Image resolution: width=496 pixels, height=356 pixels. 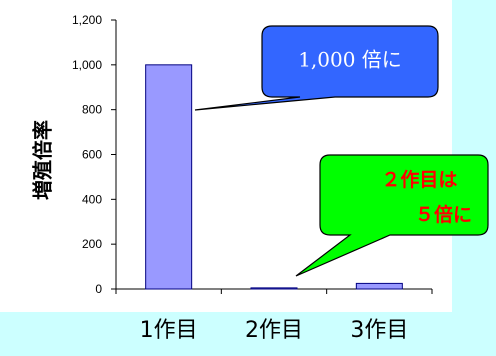 I want to click on callout-2-text: ２作目は ５倍に, so click(x=426, y=197).